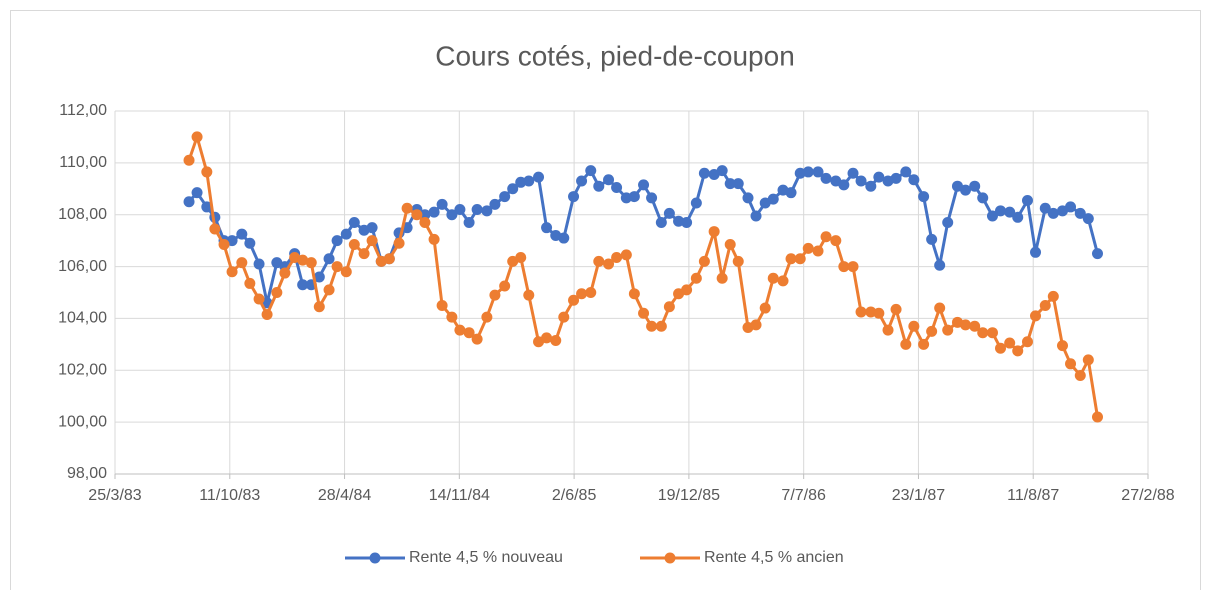 Image resolution: width=1205 pixels, height=590 pixels. I want to click on y-tick-label: 112,00, so click(83, 110).